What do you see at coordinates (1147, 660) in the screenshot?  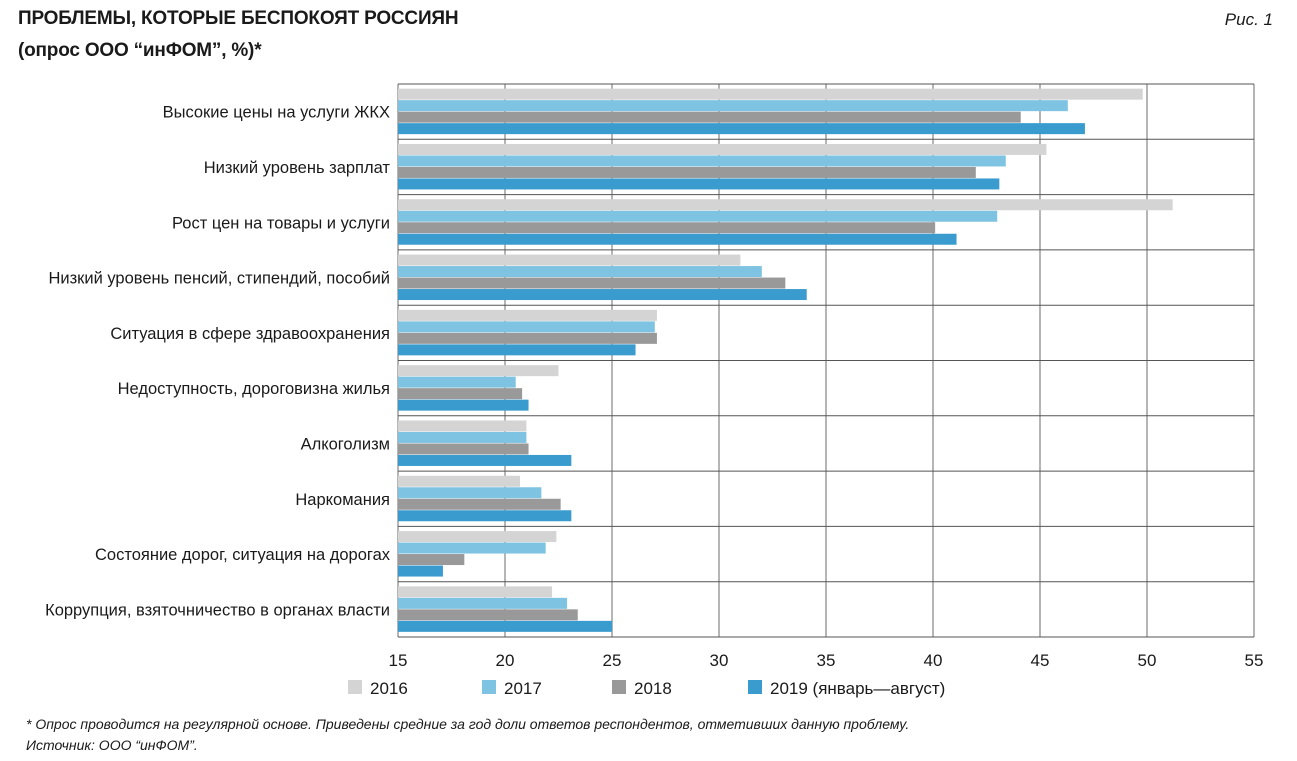 I see `tick-label-x: 50` at bounding box center [1147, 660].